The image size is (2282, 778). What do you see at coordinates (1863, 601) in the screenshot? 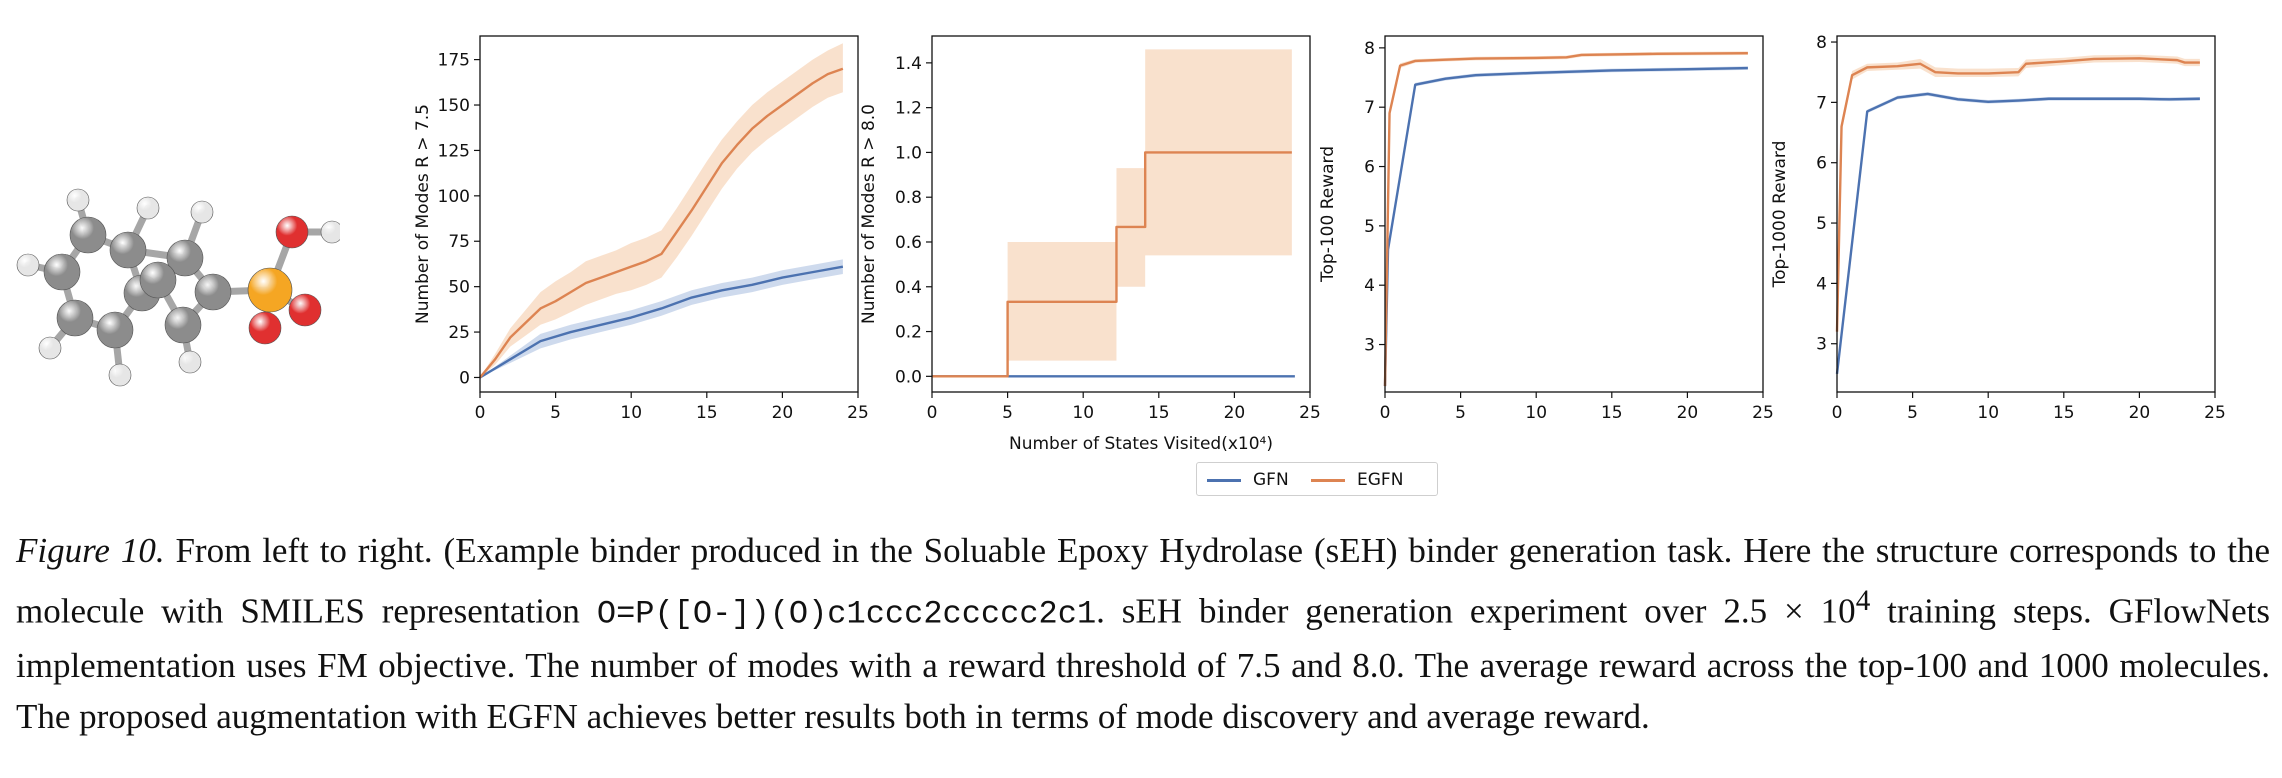
I see `caption-exponent: 4` at bounding box center [1863, 601].